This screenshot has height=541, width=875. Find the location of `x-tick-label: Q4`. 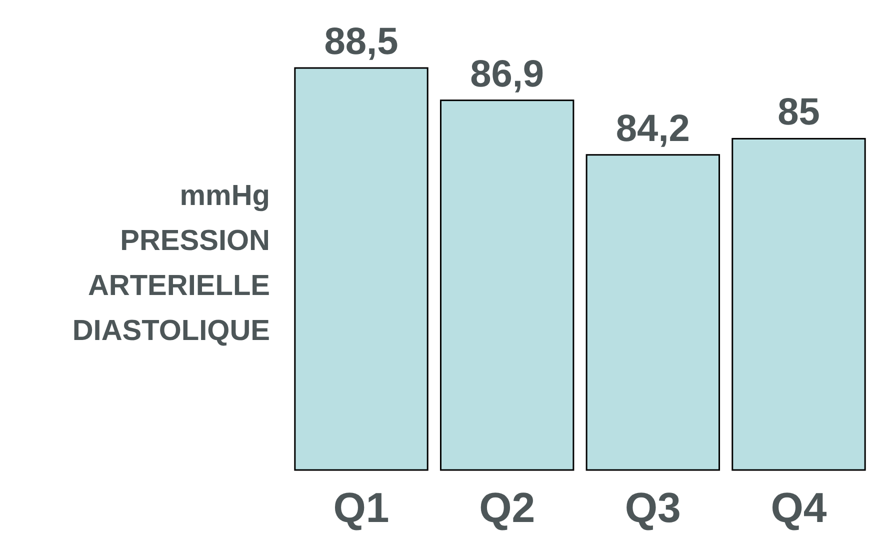

x-tick-label: Q4 is located at coordinates (799, 507).